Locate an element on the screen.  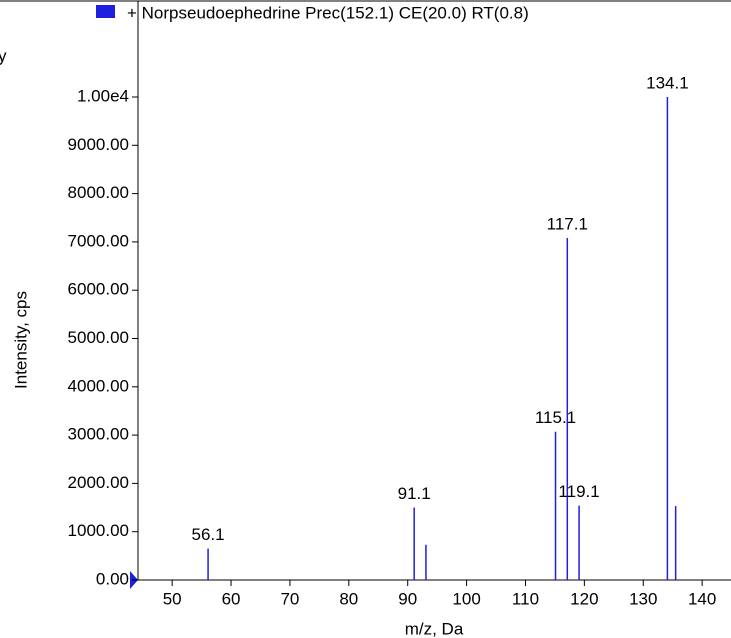
y-tick-label: 5000.00 is located at coordinates (98, 337).